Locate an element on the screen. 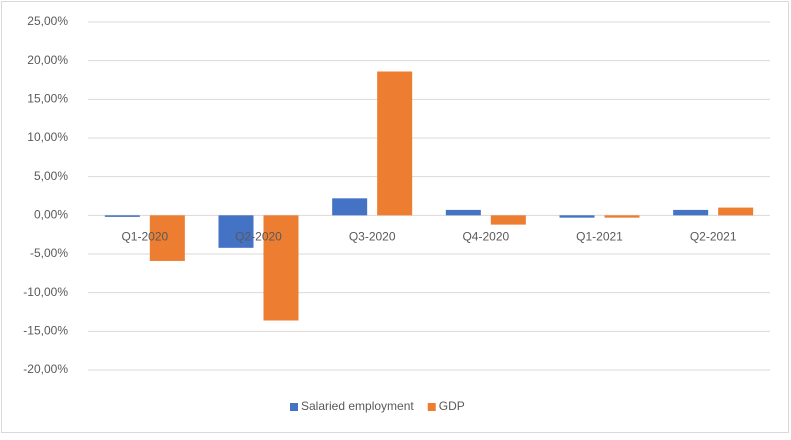 This screenshot has height=440, width=791. legend-label: GDP is located at coordinates (452, 406).